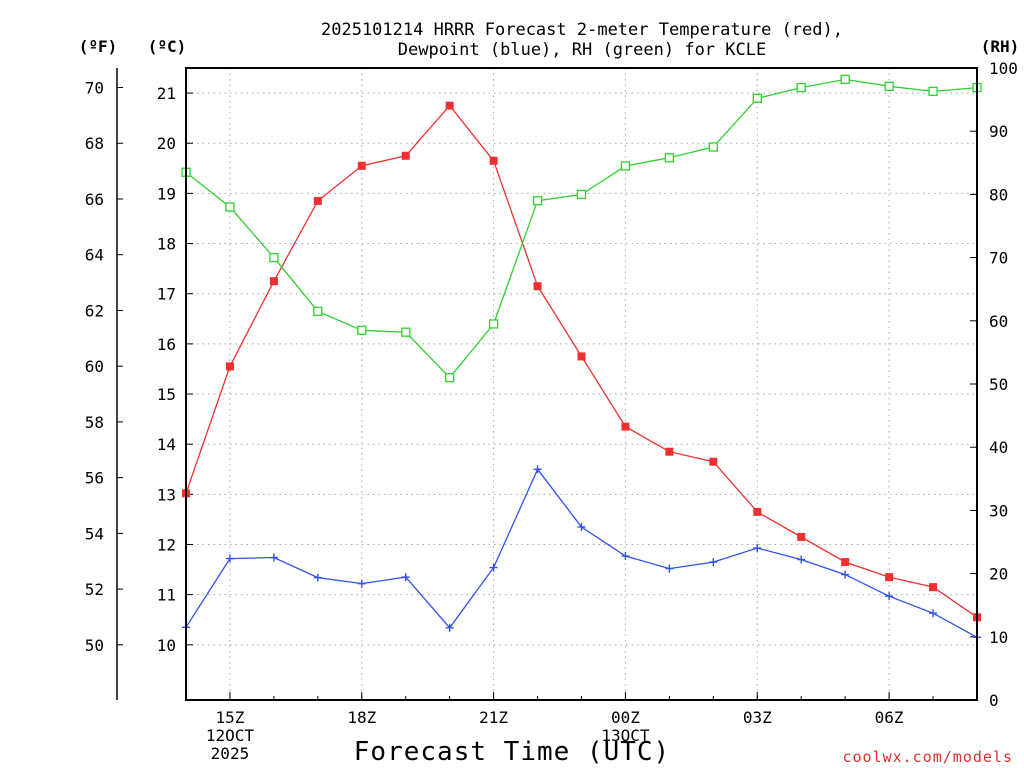 This screenshot has height=768, width=1024. Describe the element at coordinates (582, 50) in the screenshot. I see `chart-title-line-2: Dewpoint (blue), RH (green) for KCLE` at that location.